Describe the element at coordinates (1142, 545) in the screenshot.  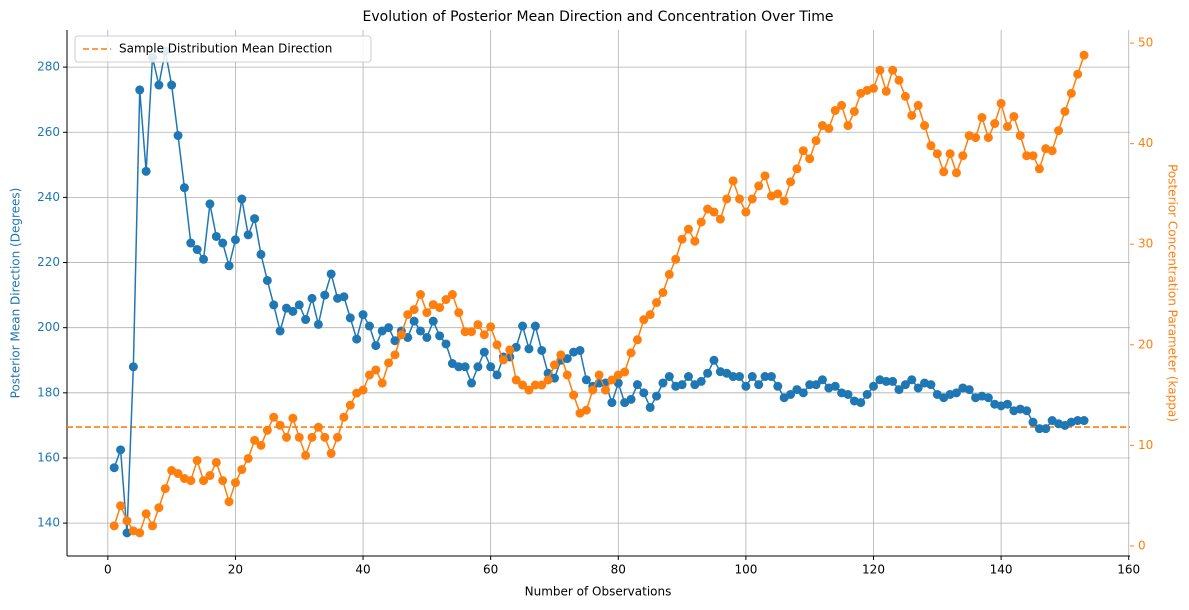
I see `y2-tick-label: 0` at that location.